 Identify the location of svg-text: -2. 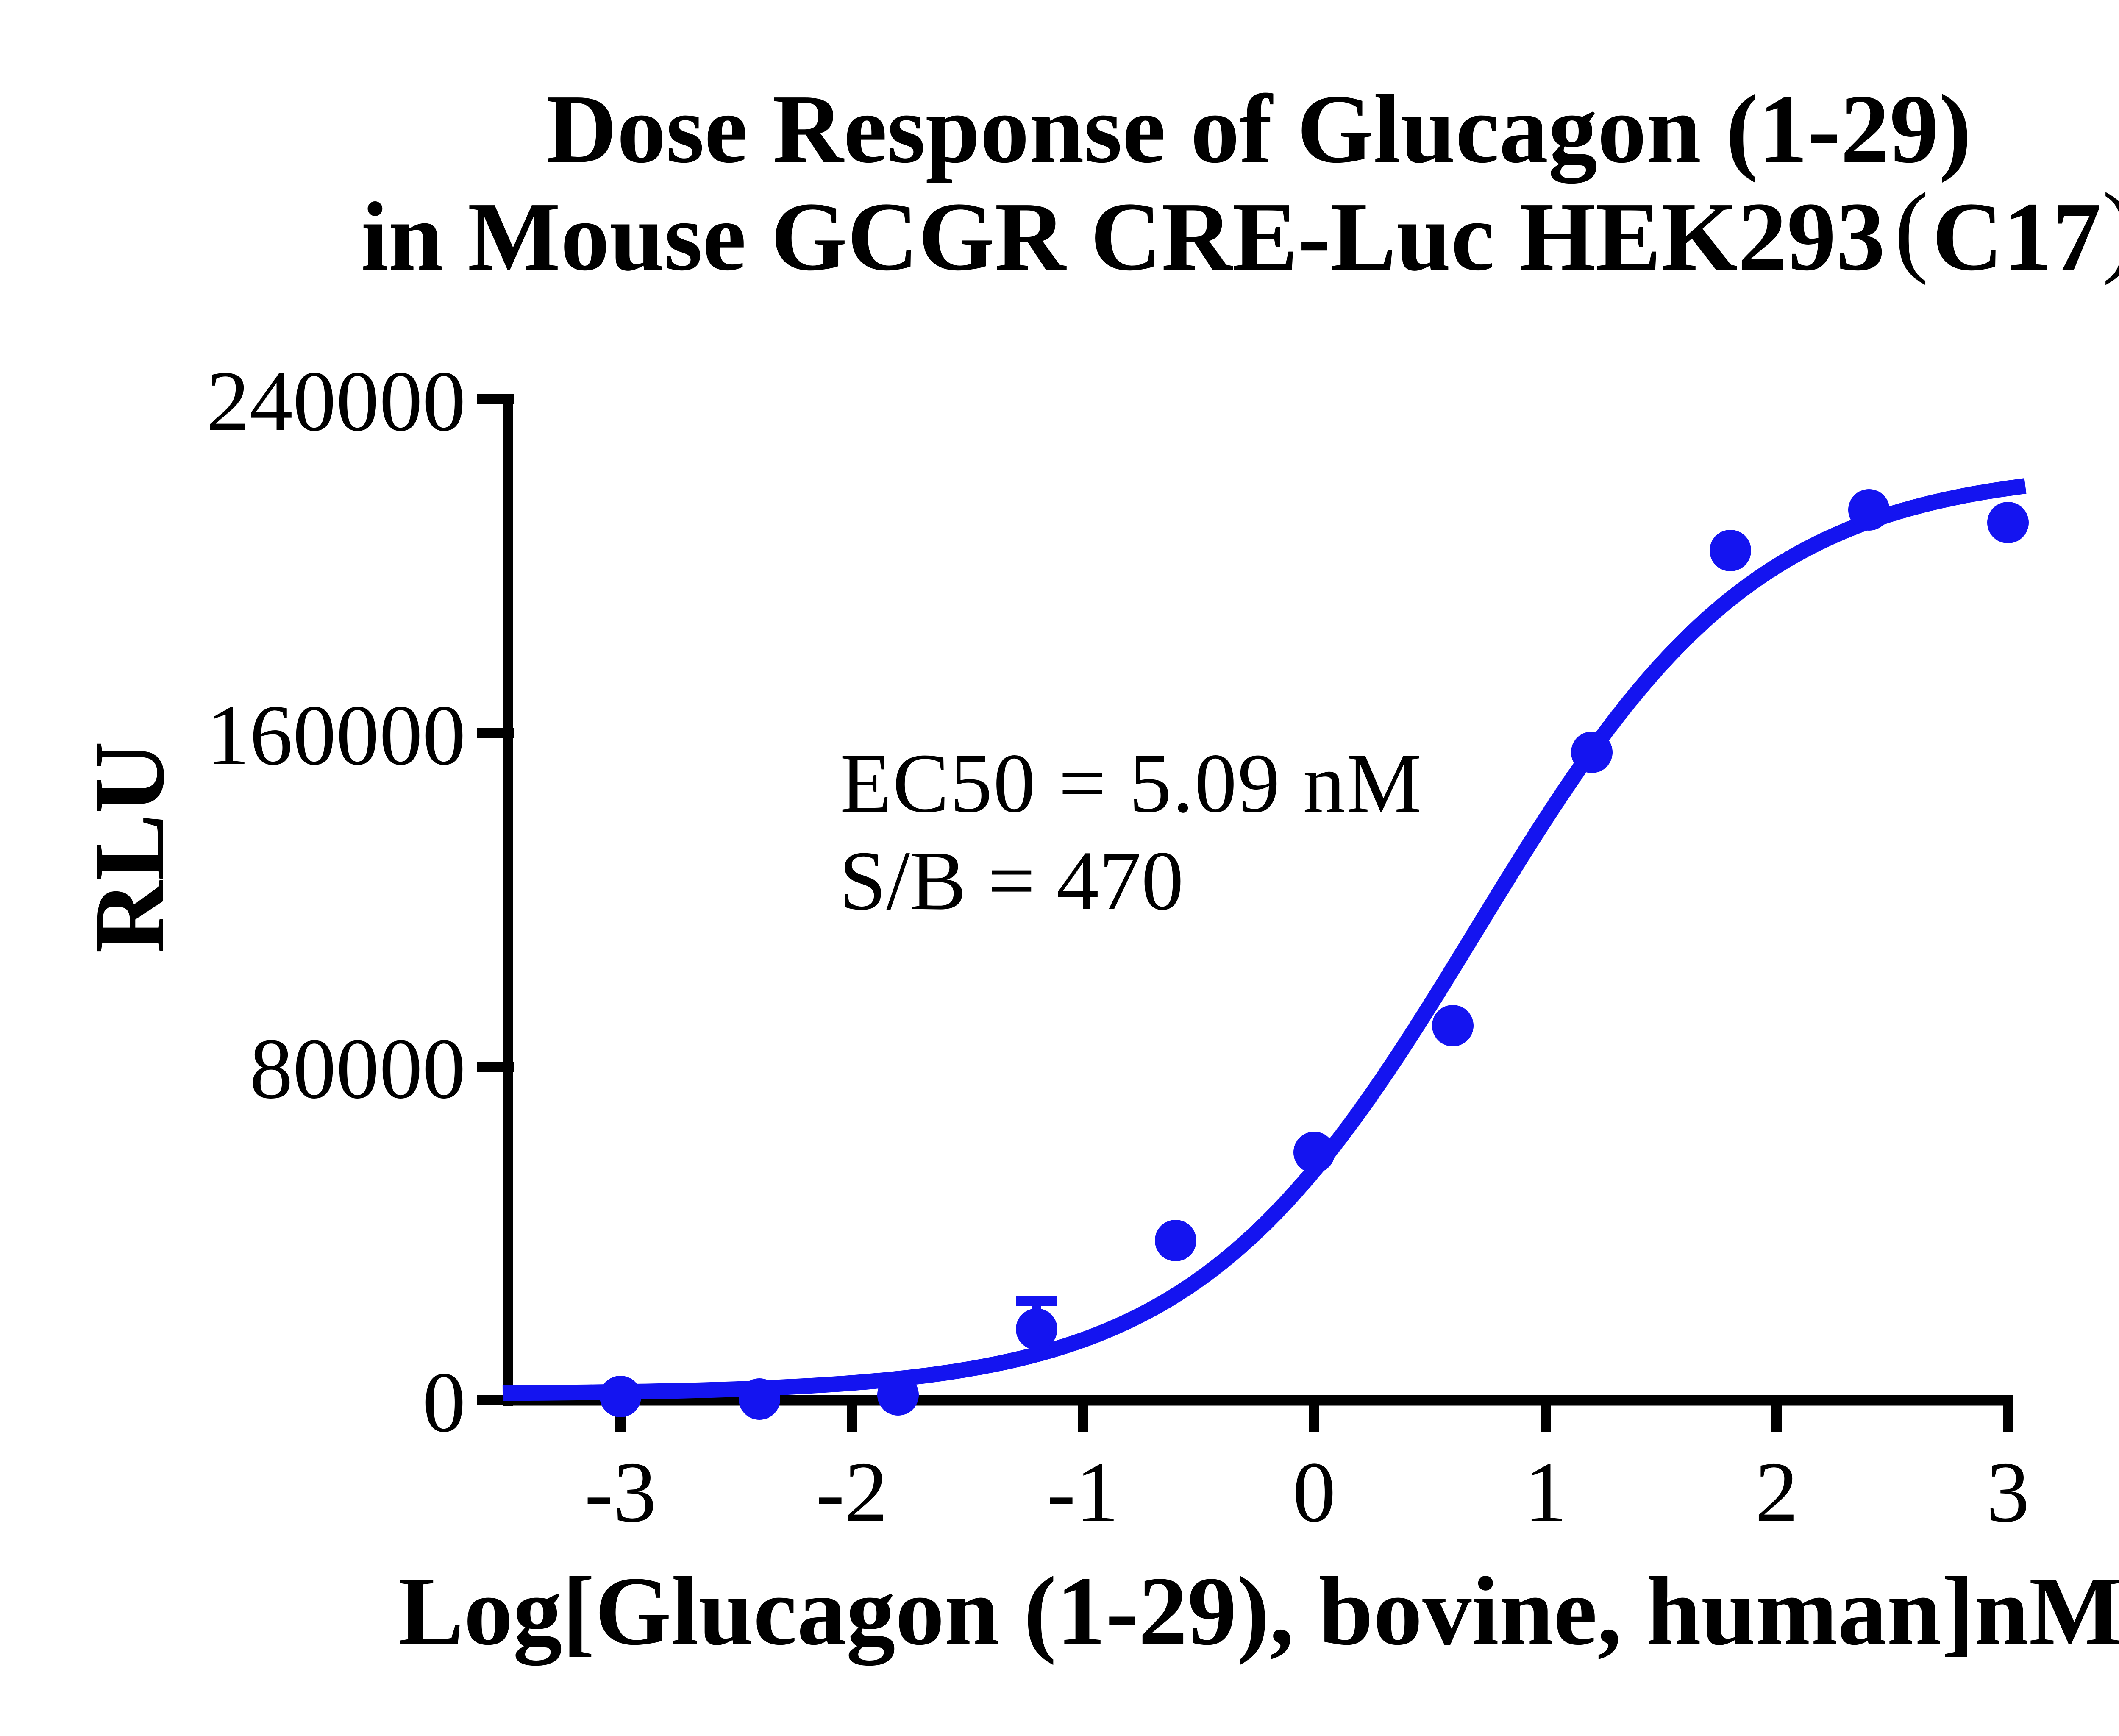
(852, 1492).